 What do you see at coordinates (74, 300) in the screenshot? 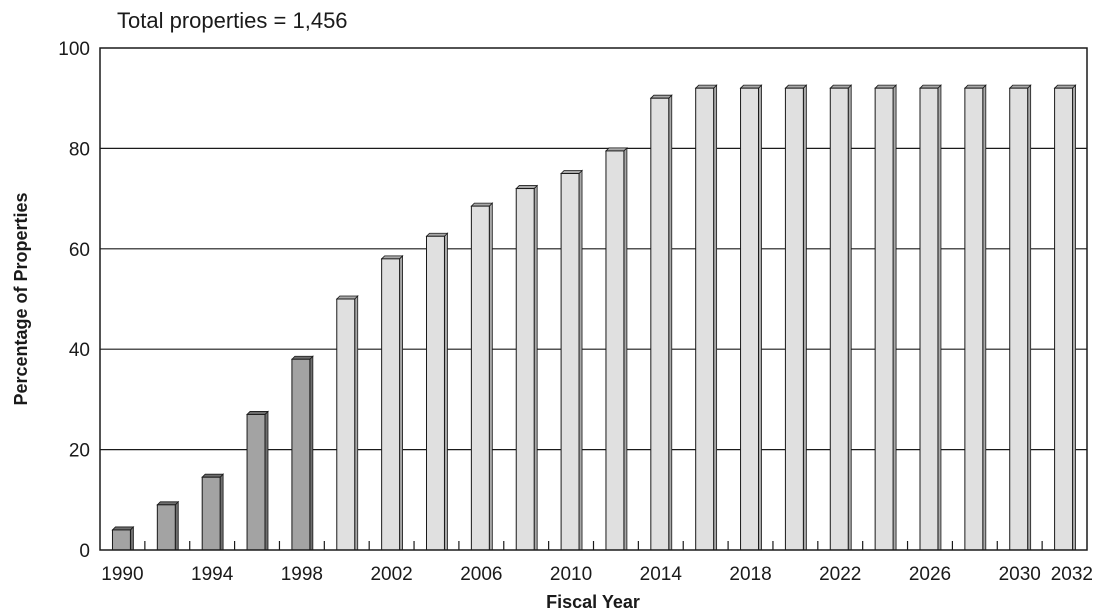
I see `y-tick-labels: 0 20 40 60 80 100` at bounding box center [74, 300].